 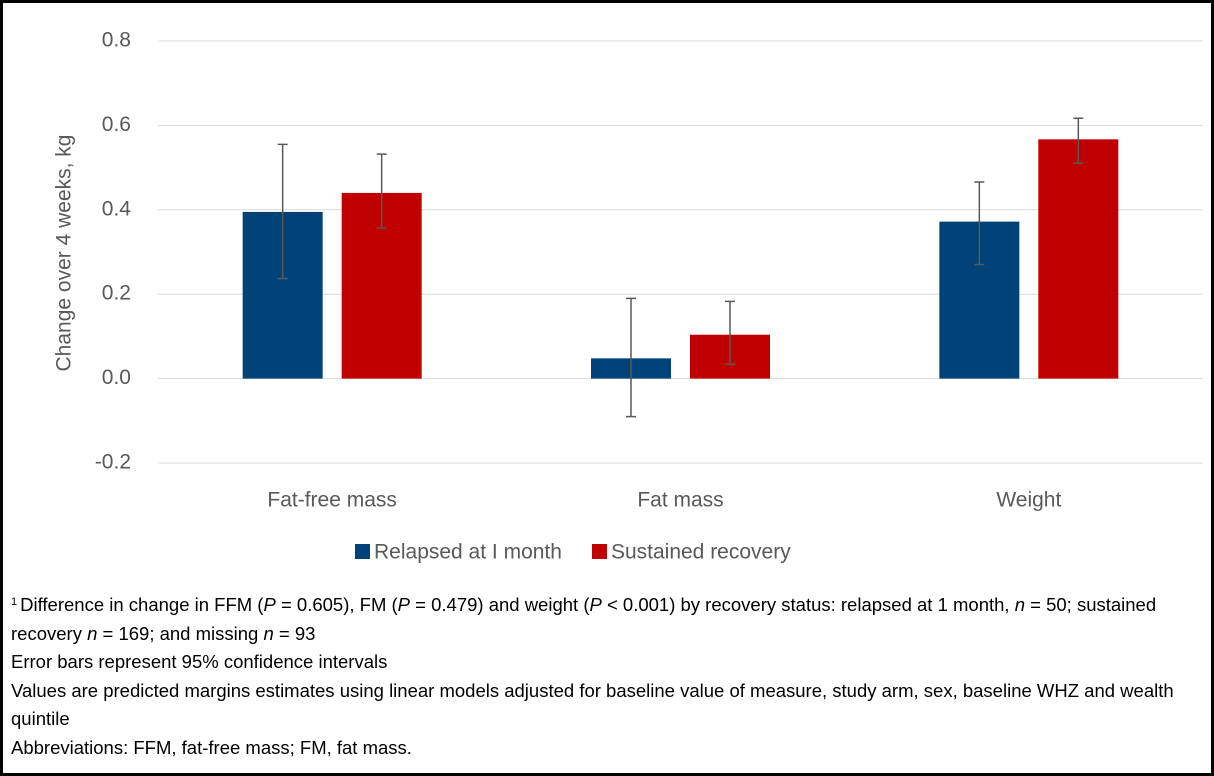 What do you see at coordinates (64, 253) in the screenshot?
I see `y-axis-label: Change over 4 weeks, kg` at bounding box center [64, 253].